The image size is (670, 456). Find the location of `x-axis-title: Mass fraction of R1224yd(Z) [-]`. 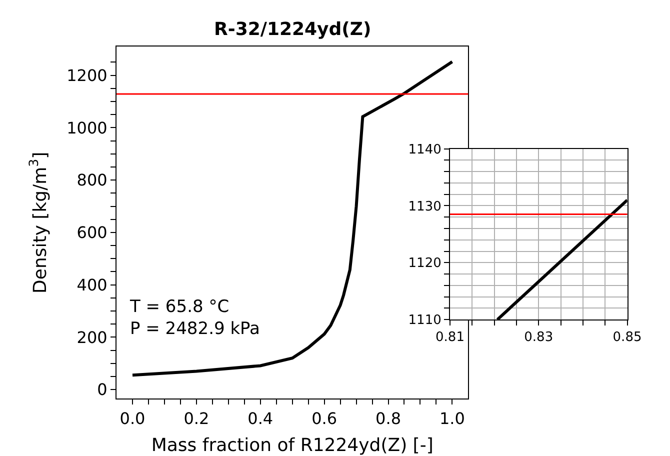

x-axis-title: Mass fraction of R1224yd(Z) [-] is located at coordinates (292, 445).